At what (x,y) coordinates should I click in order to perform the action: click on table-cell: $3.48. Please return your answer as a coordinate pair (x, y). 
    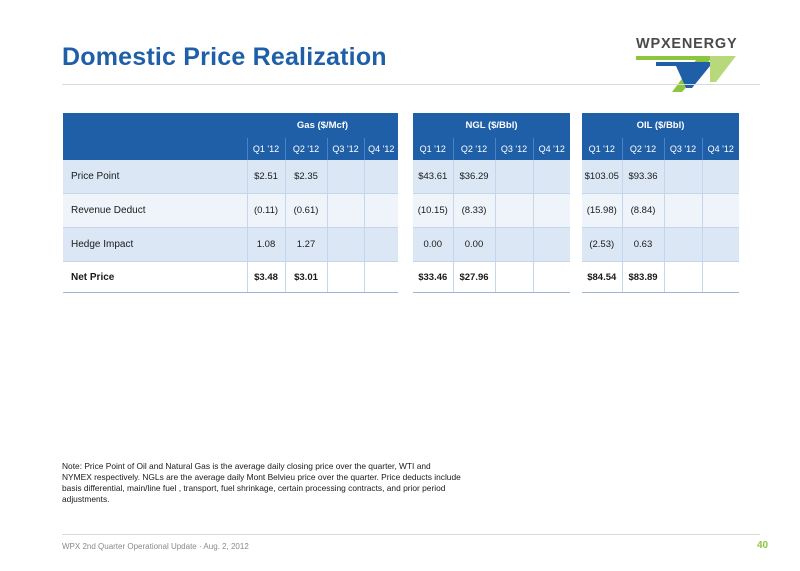
    Looking at the image, I should click on (265, 277).